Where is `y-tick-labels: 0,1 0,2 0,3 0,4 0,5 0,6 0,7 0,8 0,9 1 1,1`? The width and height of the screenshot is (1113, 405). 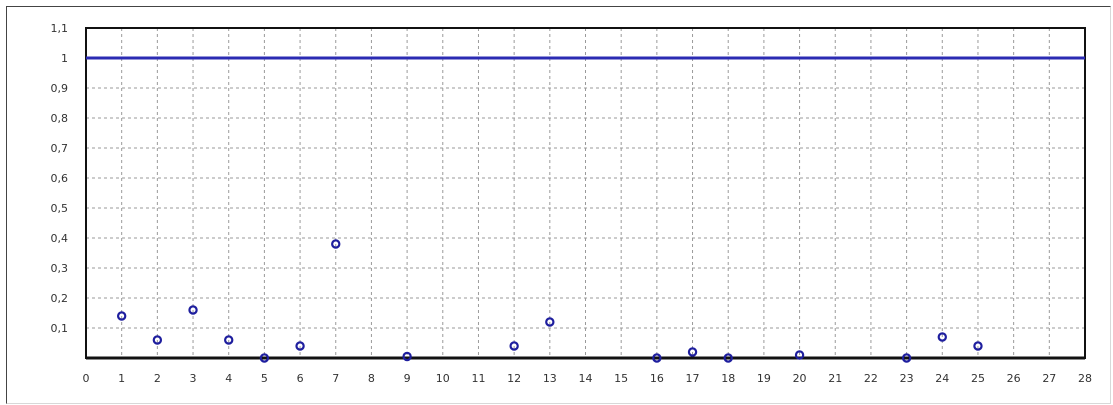 y-tick-labels: 0,1 0,2 0,3 0,4 0,5 0,6 0,7 0,8 0,9 1 1,1 is located at coordinates (60, 178).